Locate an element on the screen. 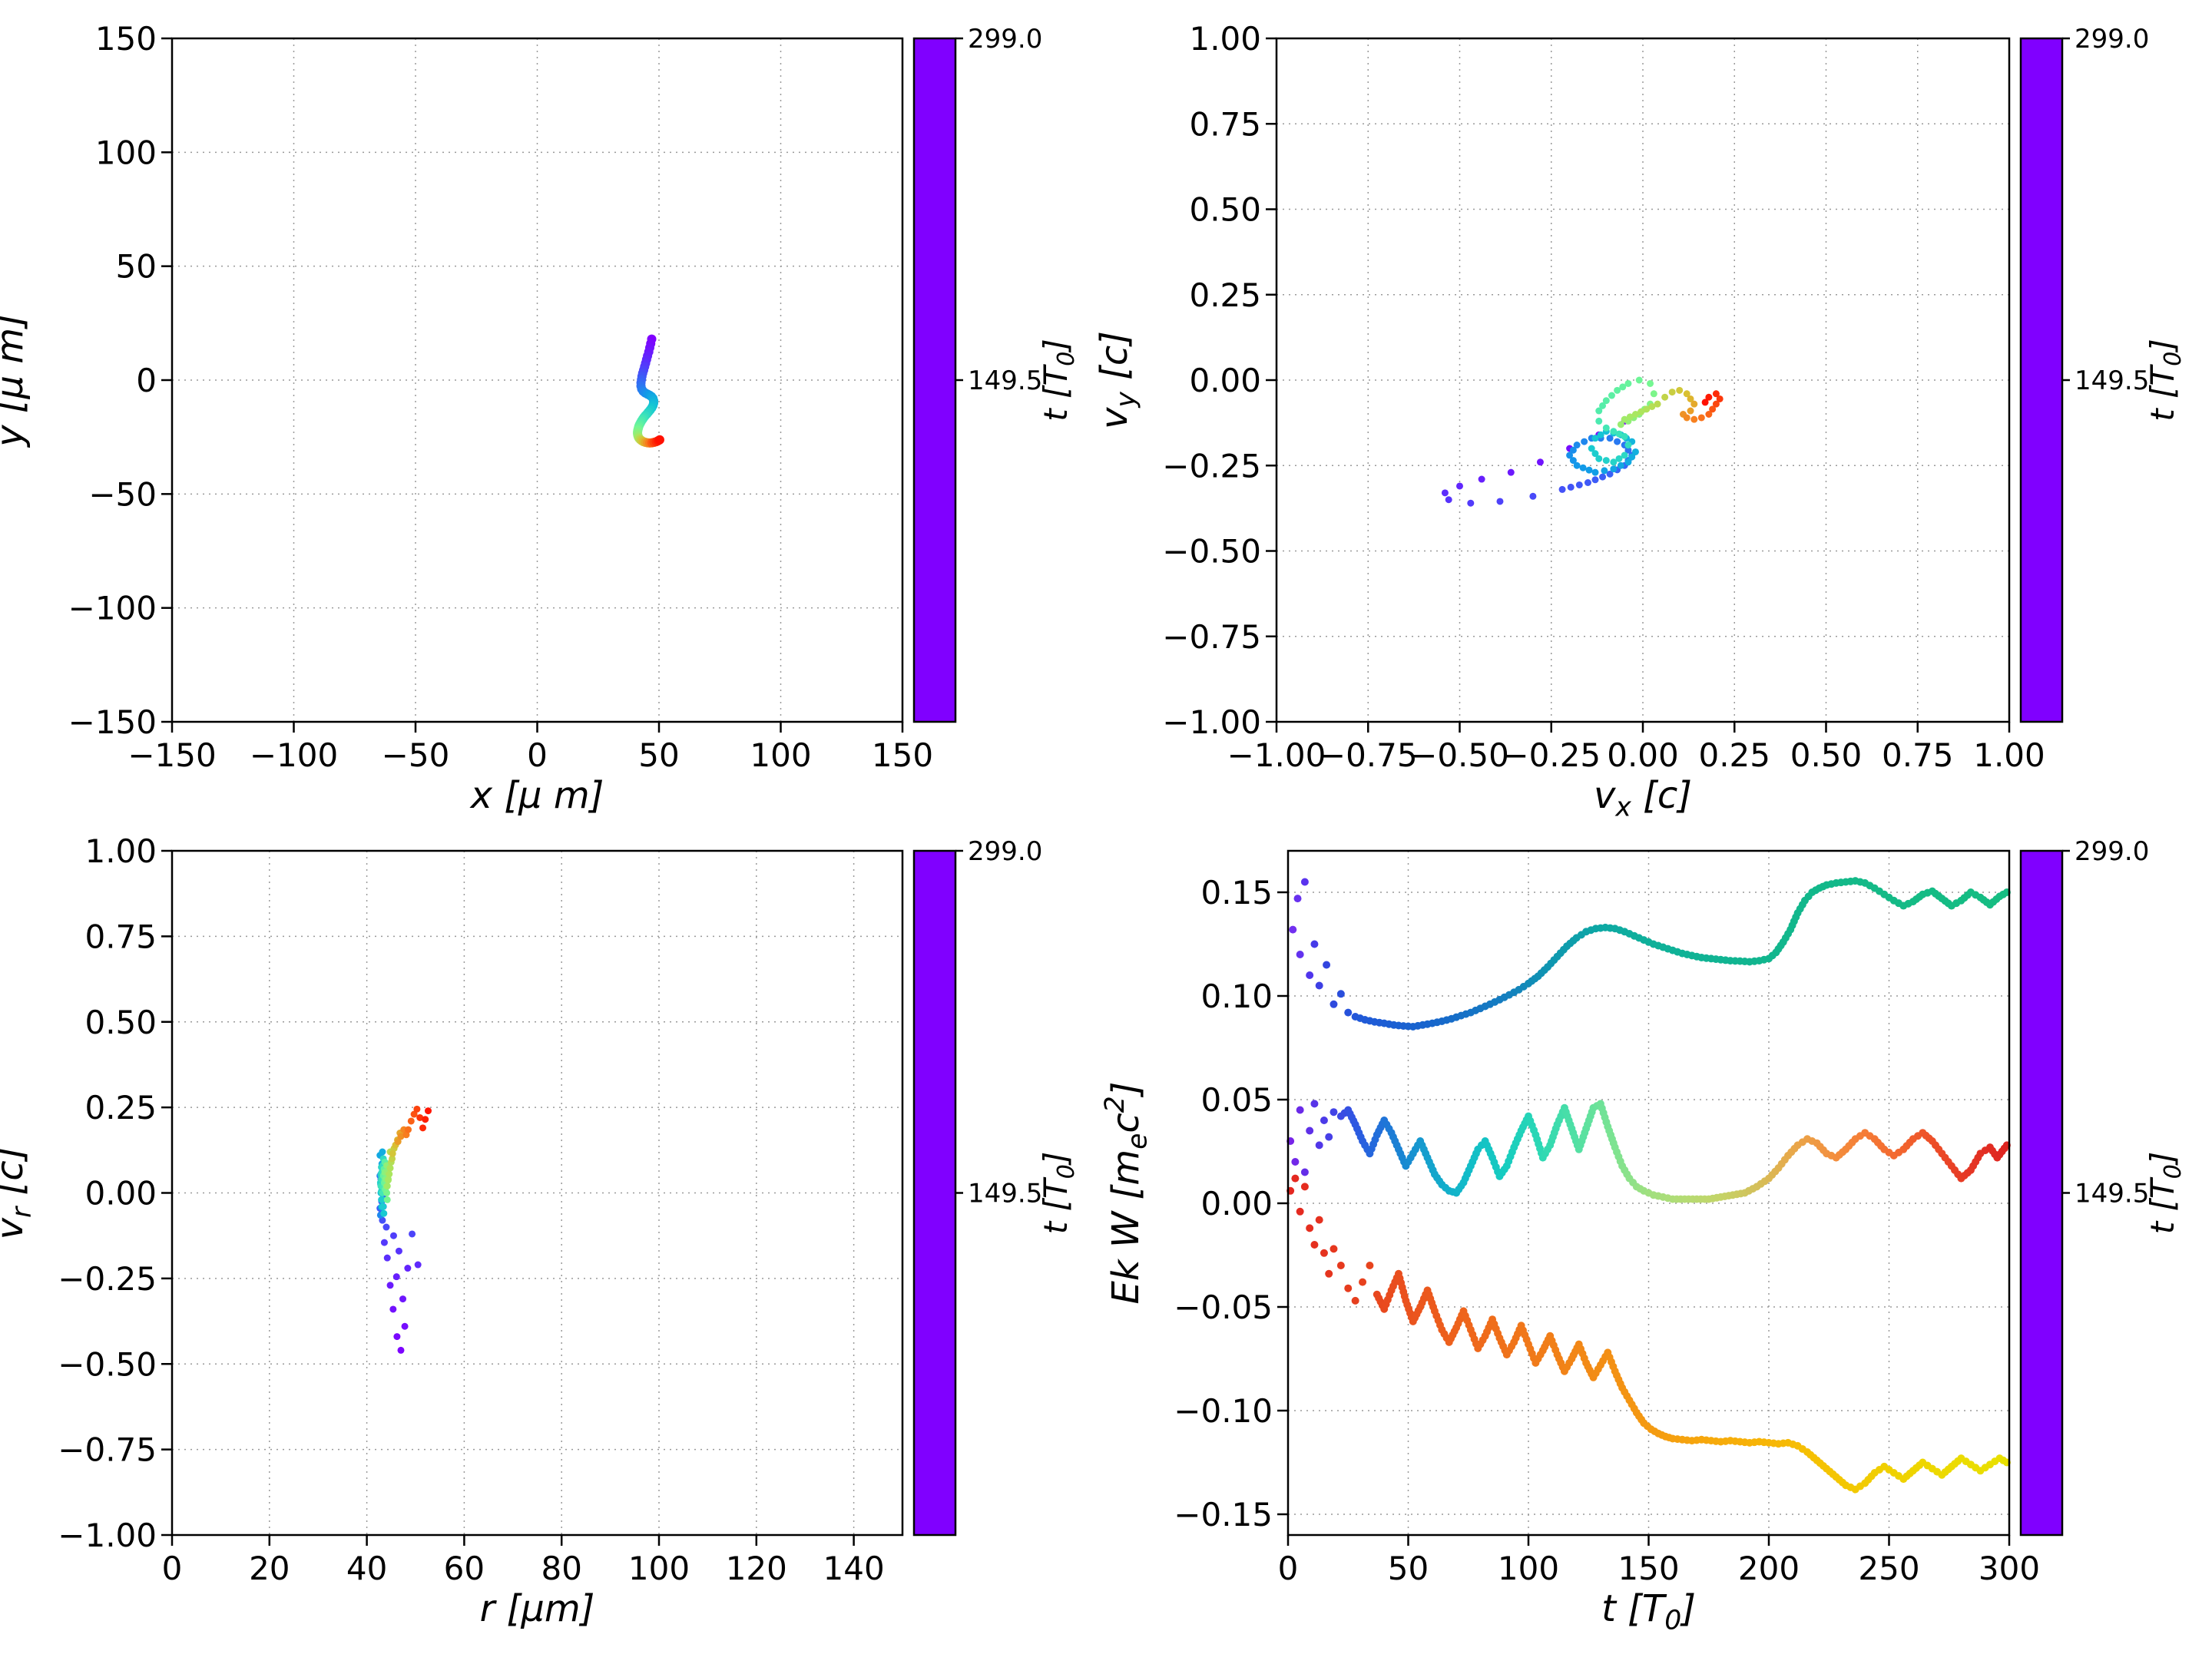 This screenshot has height=1674, width=2212. colorbar-gradient is located at coordinates (2041, 380).